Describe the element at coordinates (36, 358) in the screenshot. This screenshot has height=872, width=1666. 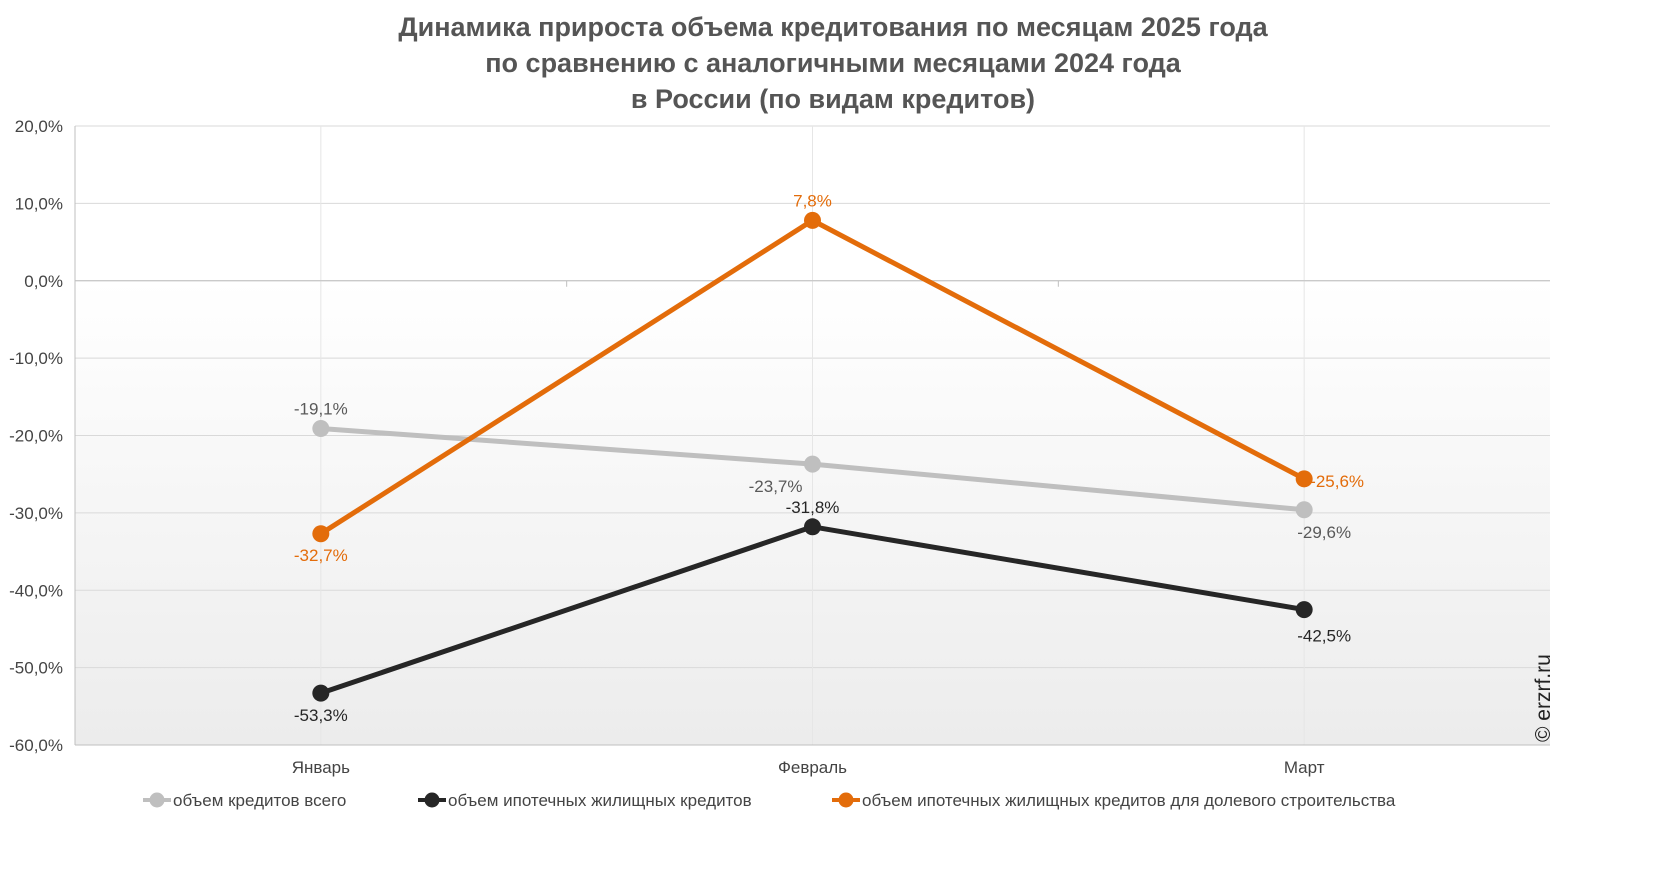
I see `y-tick-label: -10,0%` at that location.